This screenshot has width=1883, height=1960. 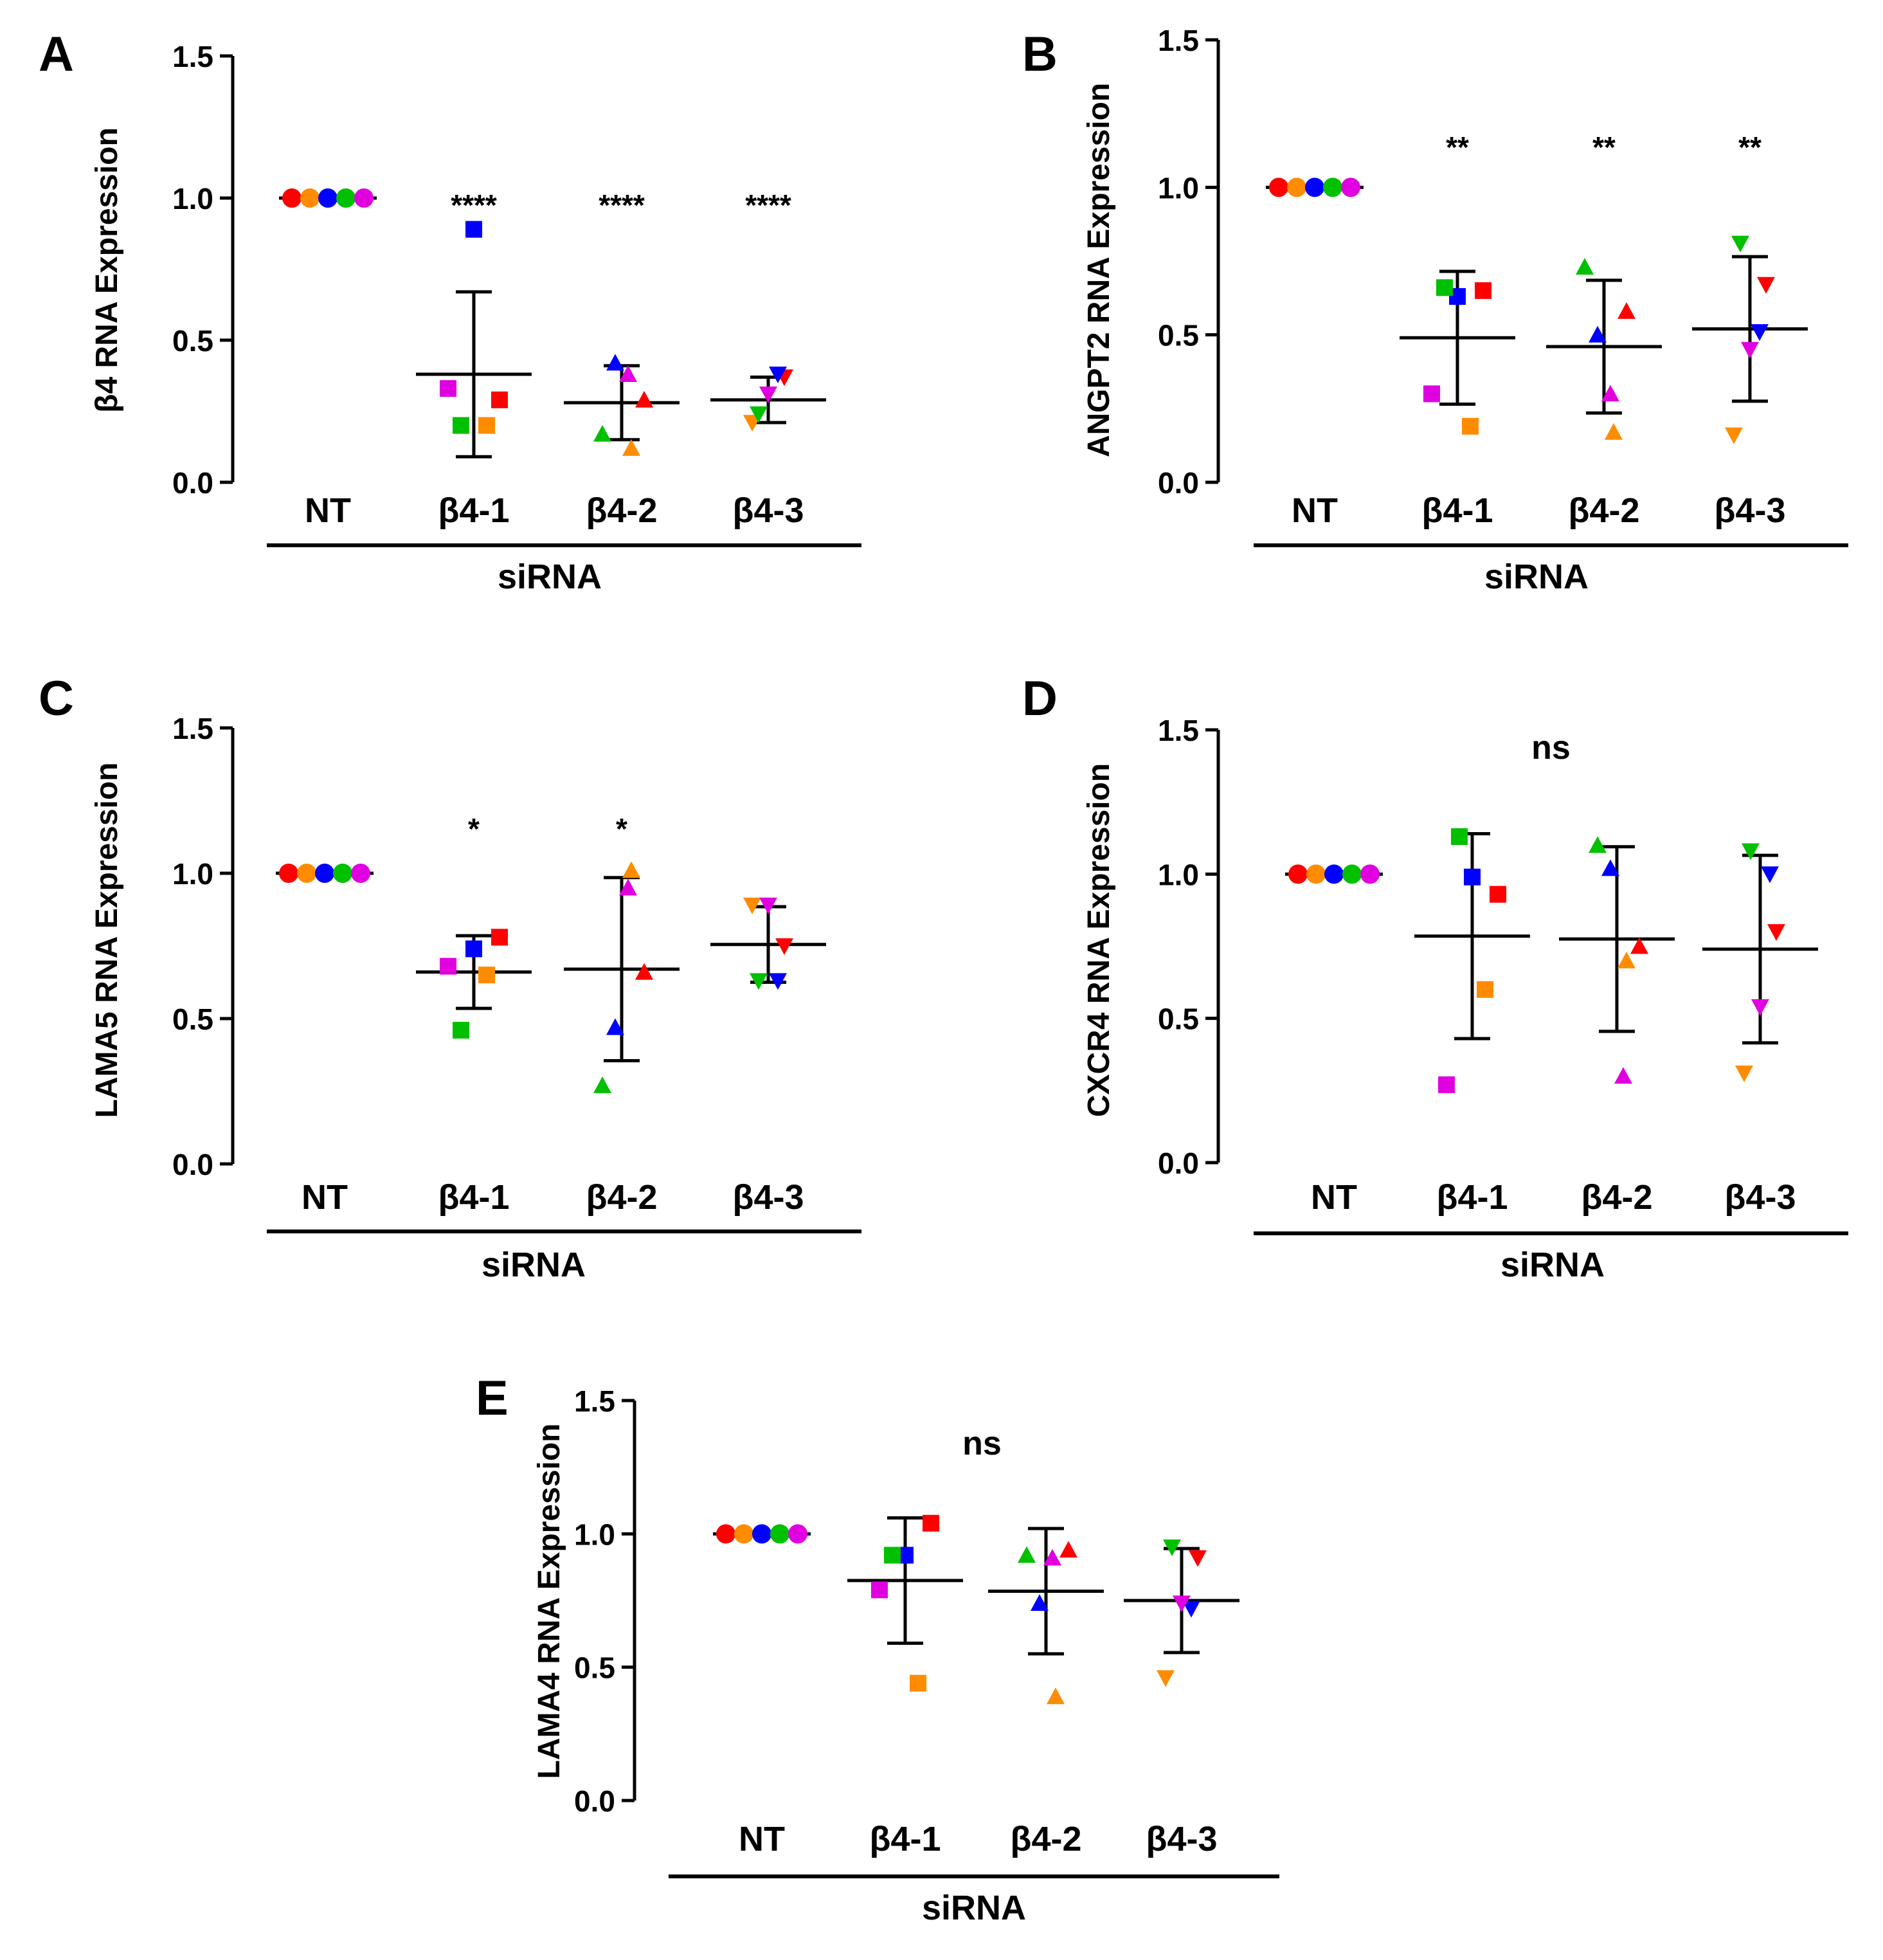 What do you see at coordinates (1045, 1839) in the screenshot?
I see `x-category-label: β4-2` at bounding box center [1045, 1839].